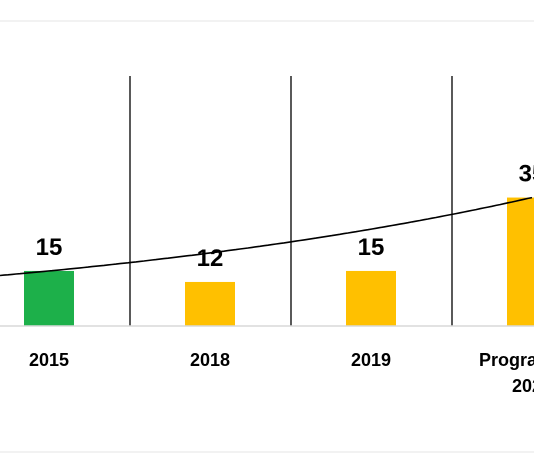  Describe the element at coordinates (210, 258) in the screenshot. I see `data-label-1: 12` at that location.